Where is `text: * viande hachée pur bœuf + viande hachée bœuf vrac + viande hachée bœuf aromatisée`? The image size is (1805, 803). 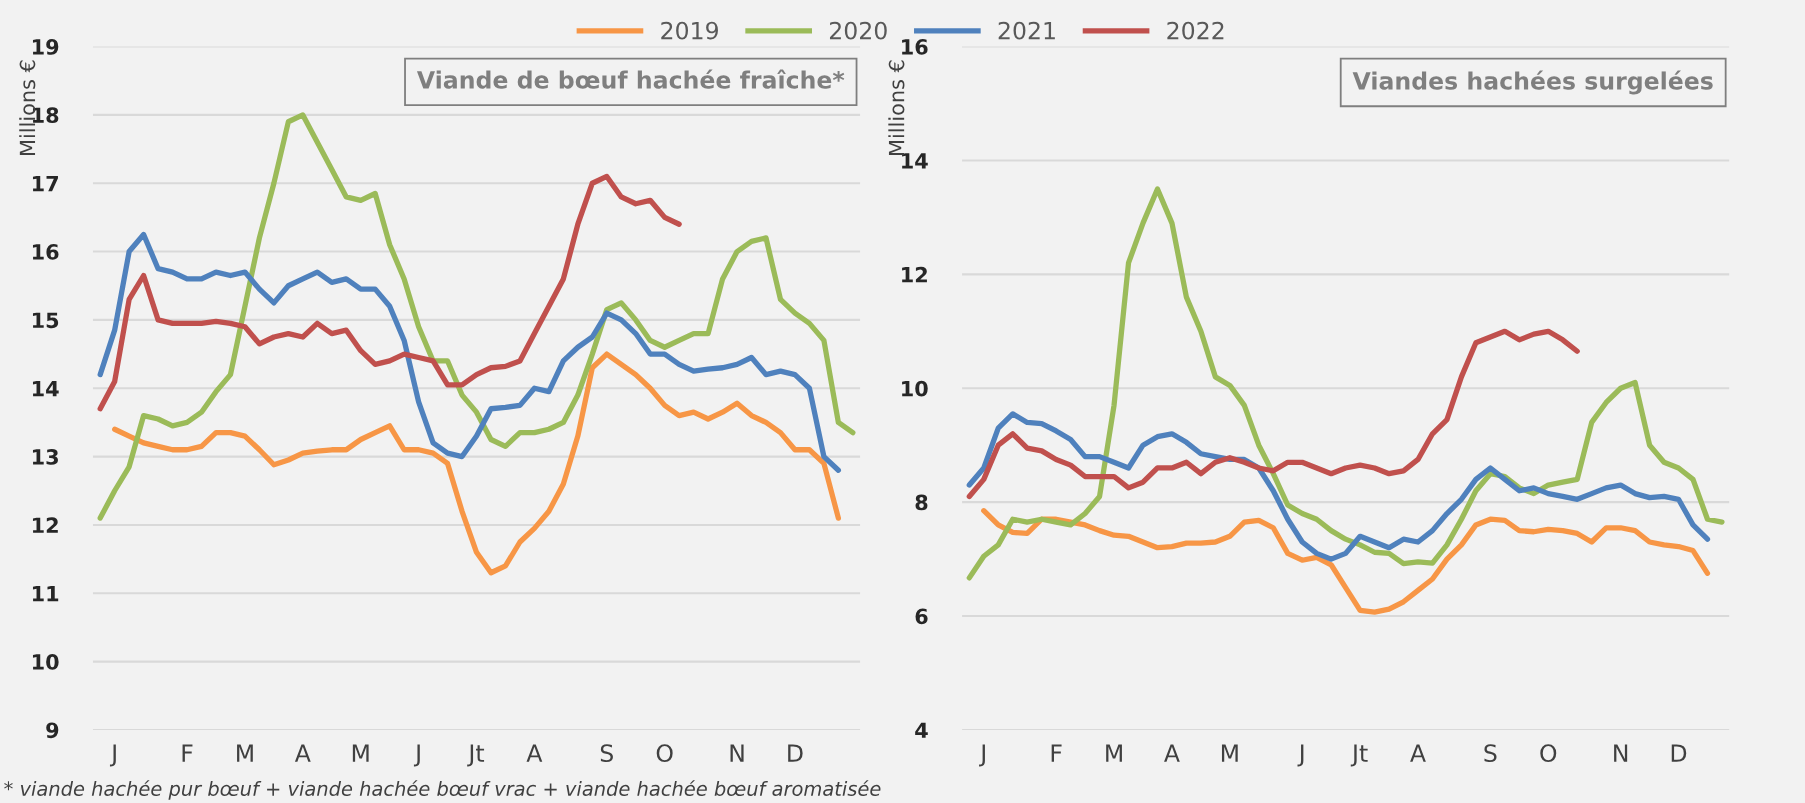
text: * viande hachée pur bœuf + viande hachée bœuf vrac + viande hachée bœuf aromatisée is located at coordinates (442, 790).